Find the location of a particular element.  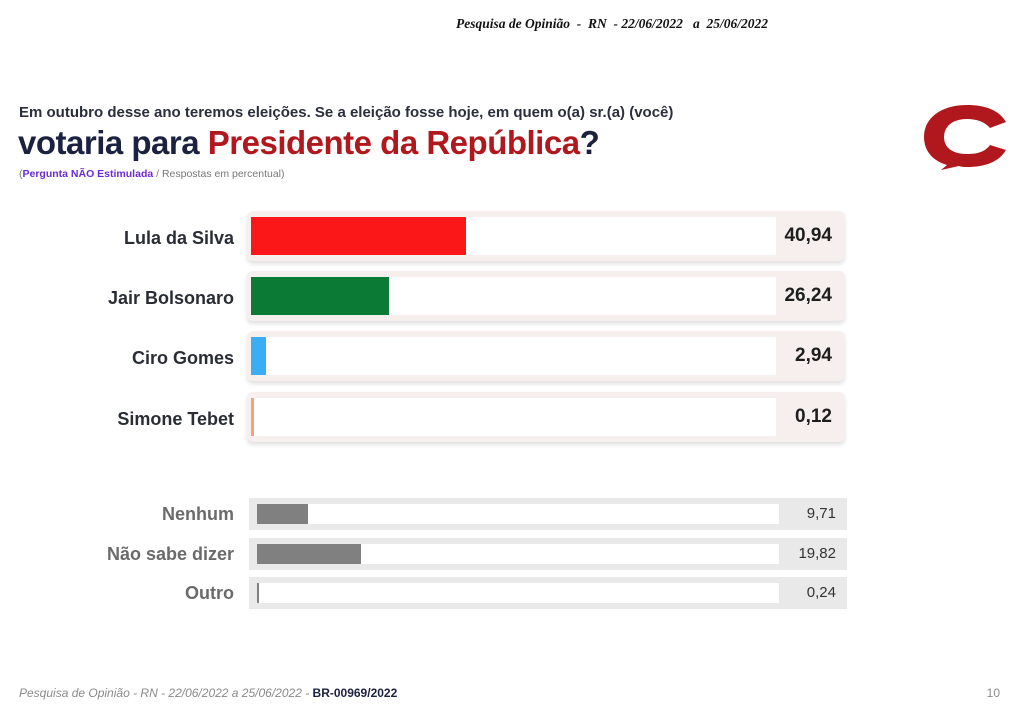

data-label: 2,94 is located at coordinates (813, 355).